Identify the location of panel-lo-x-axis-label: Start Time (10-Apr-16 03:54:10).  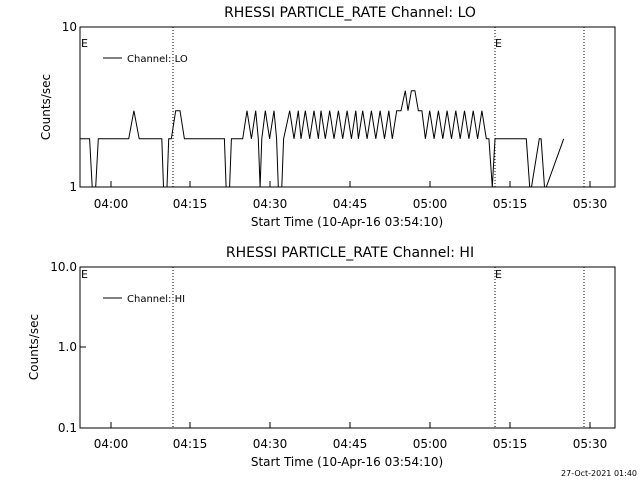
(347, 222).